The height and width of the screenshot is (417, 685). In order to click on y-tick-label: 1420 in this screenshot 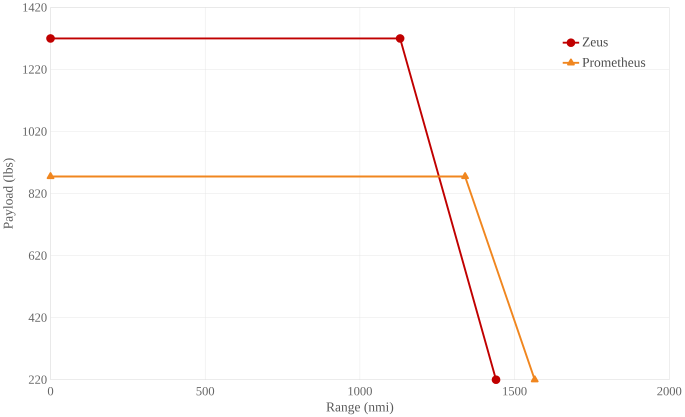, I will do `click(35, 7)`.